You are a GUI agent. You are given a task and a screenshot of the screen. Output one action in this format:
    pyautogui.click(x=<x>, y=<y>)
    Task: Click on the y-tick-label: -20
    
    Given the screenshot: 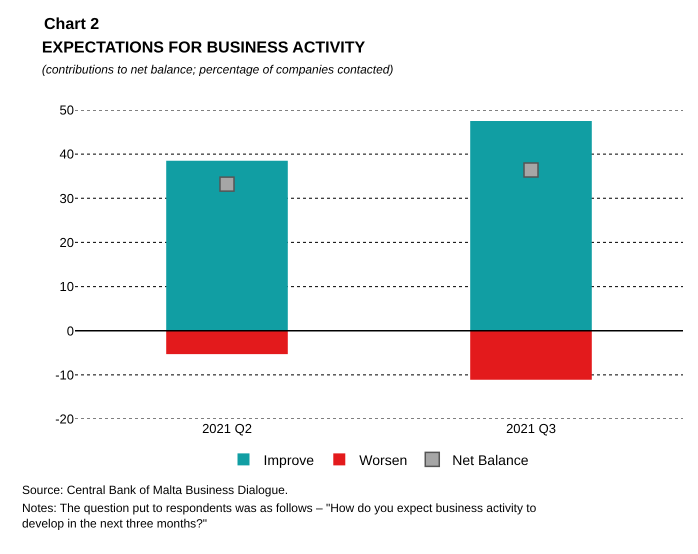 What is the action you would take?
    pyautogui.click(x=64, y=419)
    